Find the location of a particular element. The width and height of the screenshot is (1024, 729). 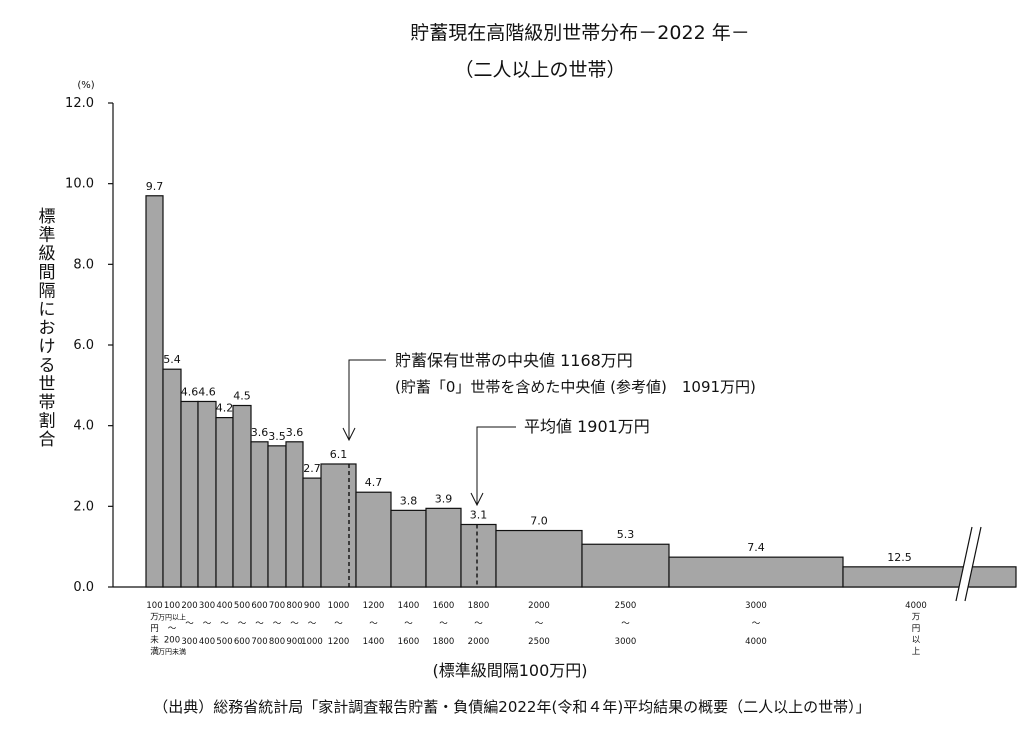

y-tick-label: 6.0 is located at coordinates (83, 345).